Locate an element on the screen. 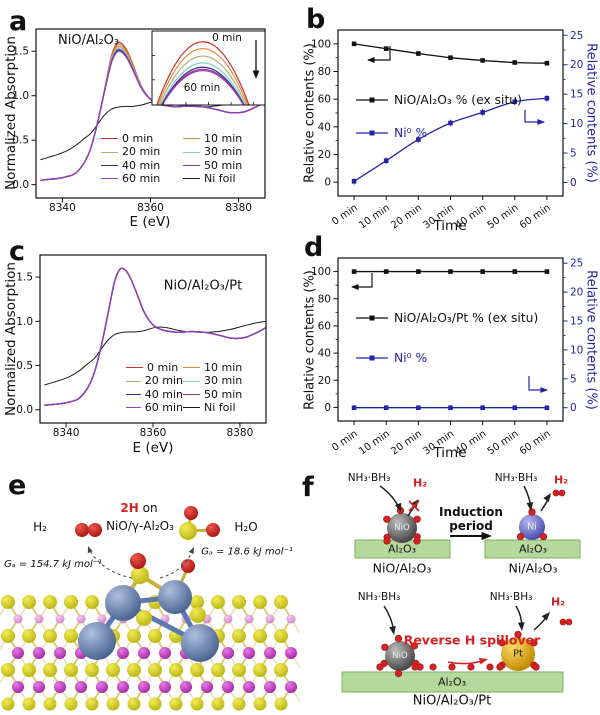 The width and height of the screenshot is (600, 715). legend-entry: NiO/Al₂O₃/Pt % (ex situ) is located at coordinates (447, 318).